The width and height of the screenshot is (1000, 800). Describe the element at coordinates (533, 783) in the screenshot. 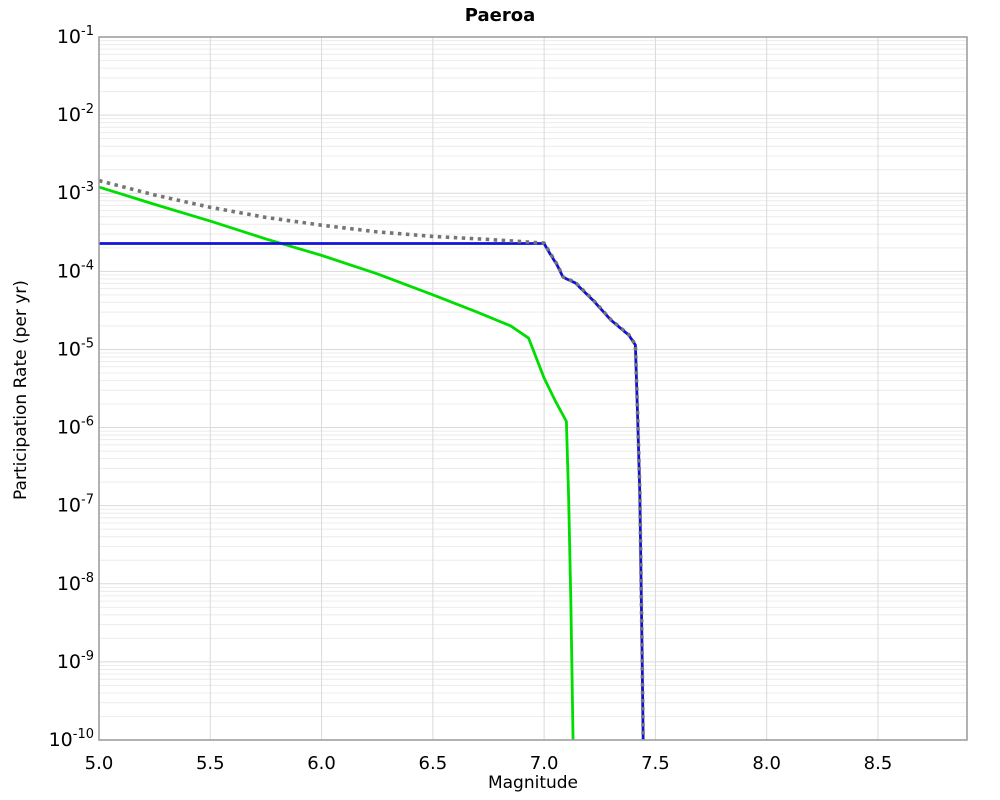

I see `x-axis-label: Magnitude` at that location.